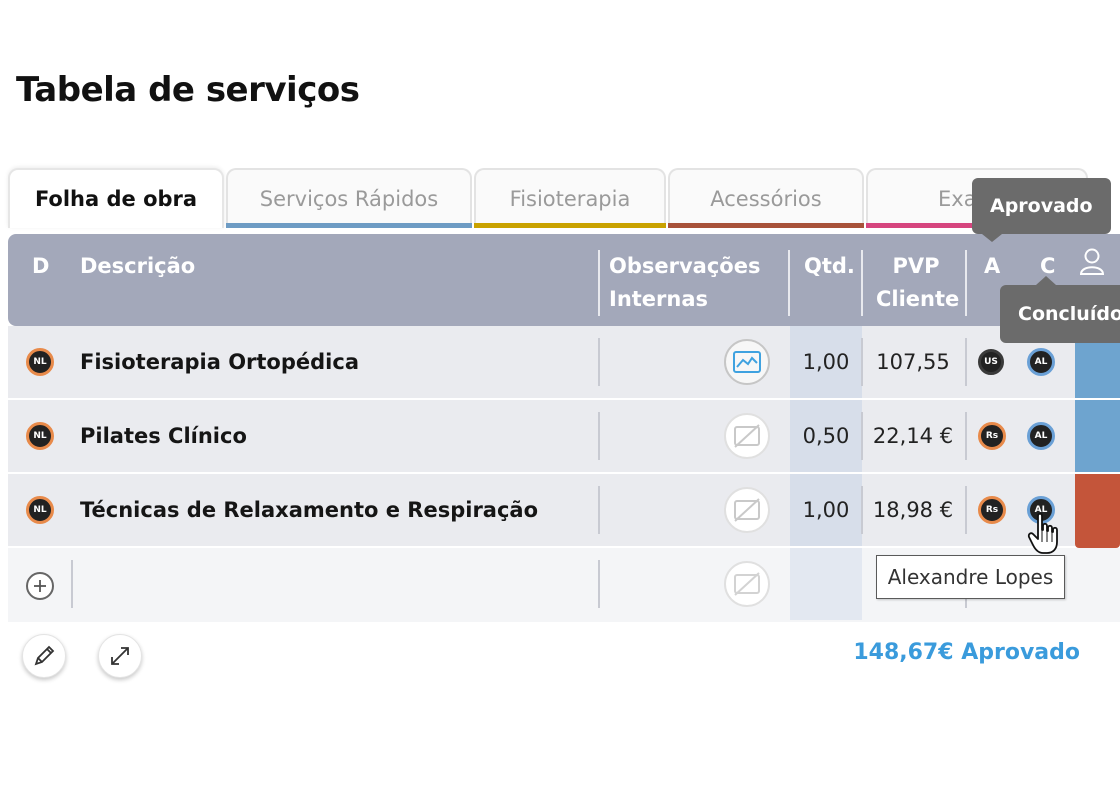 This screenshot has width=1120, height=810. I want to click on header-observacoes: Observações Internas, so click(684, 283).